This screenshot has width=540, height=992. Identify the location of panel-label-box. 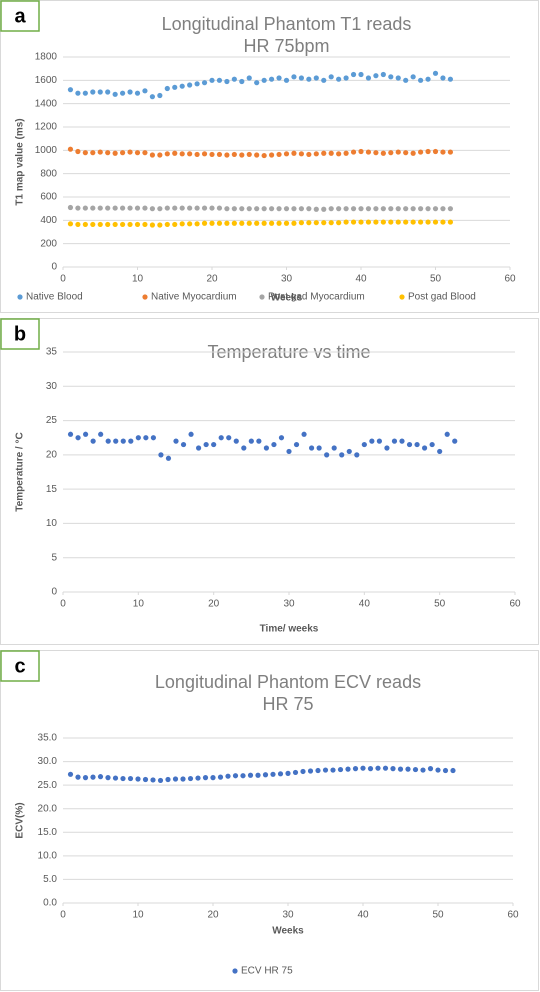
(20, 666).